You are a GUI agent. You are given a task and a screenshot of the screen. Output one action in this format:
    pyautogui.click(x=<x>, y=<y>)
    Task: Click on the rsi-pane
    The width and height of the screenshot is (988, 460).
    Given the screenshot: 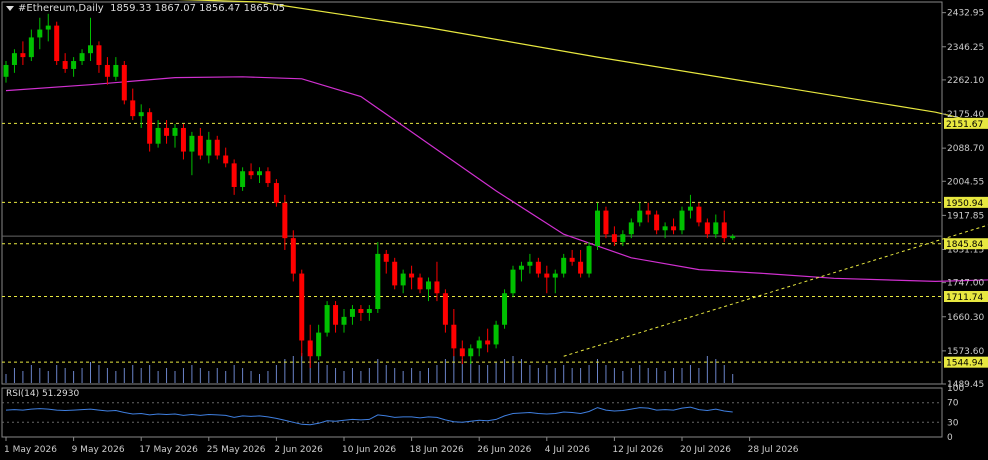 What is the action you would take?
    pyautogui.click(x=472, y=412)
    